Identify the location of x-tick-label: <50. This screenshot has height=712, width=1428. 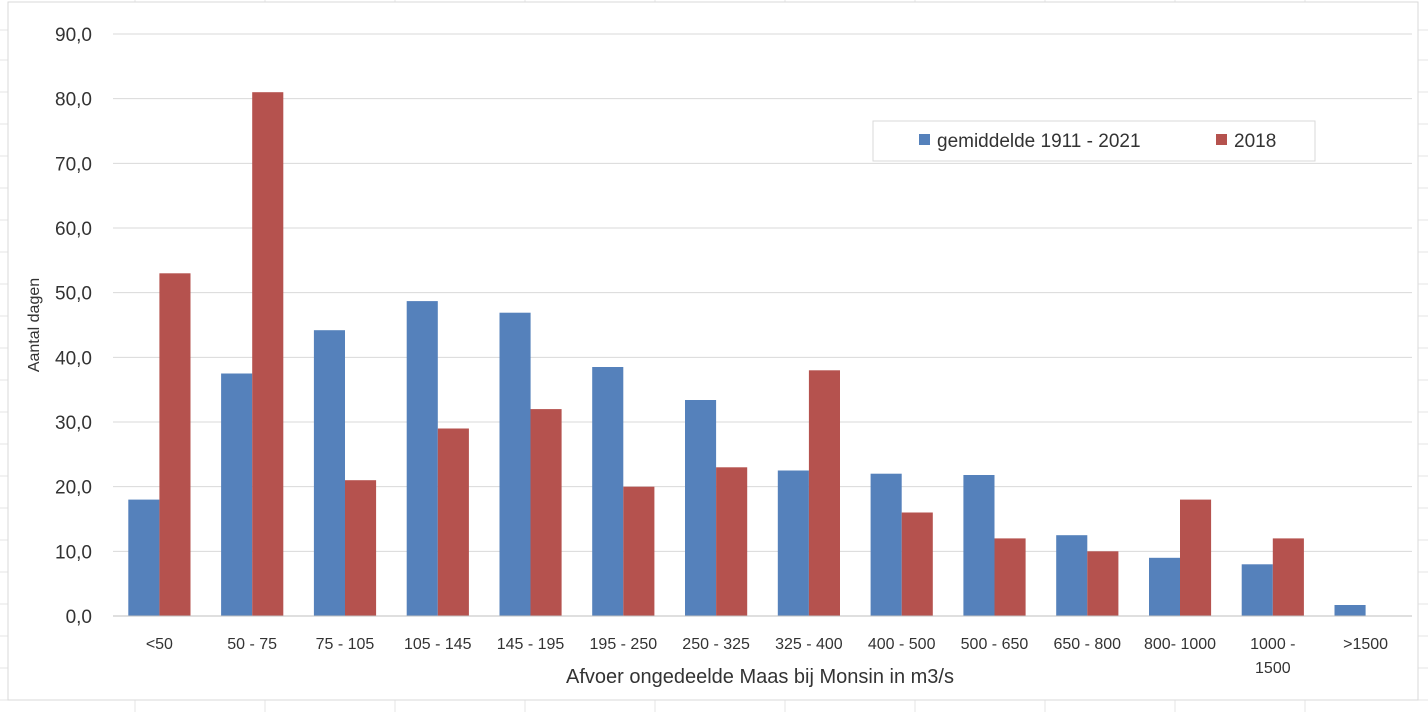
(159, 644).